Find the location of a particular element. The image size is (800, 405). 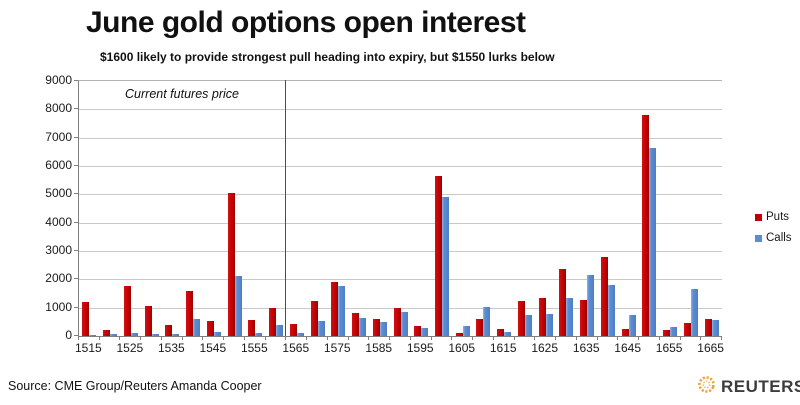

gridline-2000 is located at coordinates (400, 280).